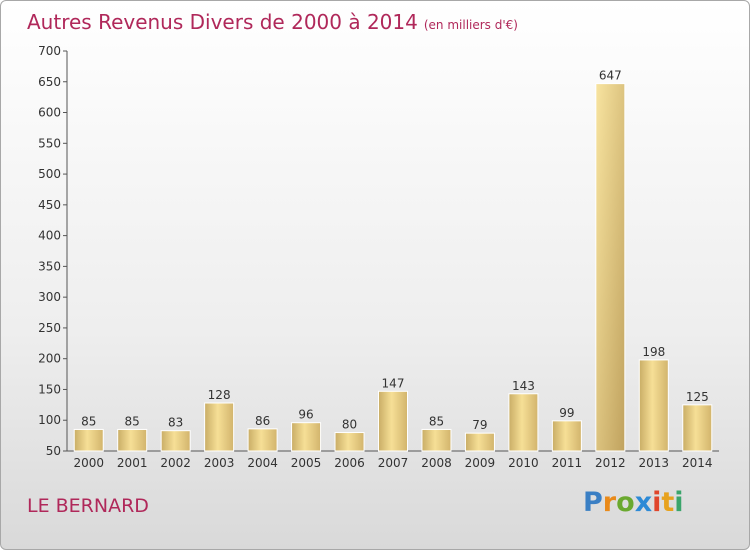 The width and height of the screenshot is (750, 550). I want to click on y-tick-label: 250, so click(49, 328).